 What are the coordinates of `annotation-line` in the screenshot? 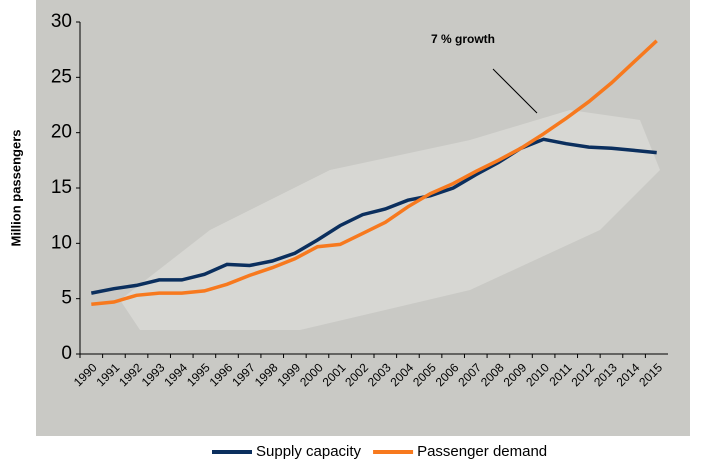 It's located at (515, 91).